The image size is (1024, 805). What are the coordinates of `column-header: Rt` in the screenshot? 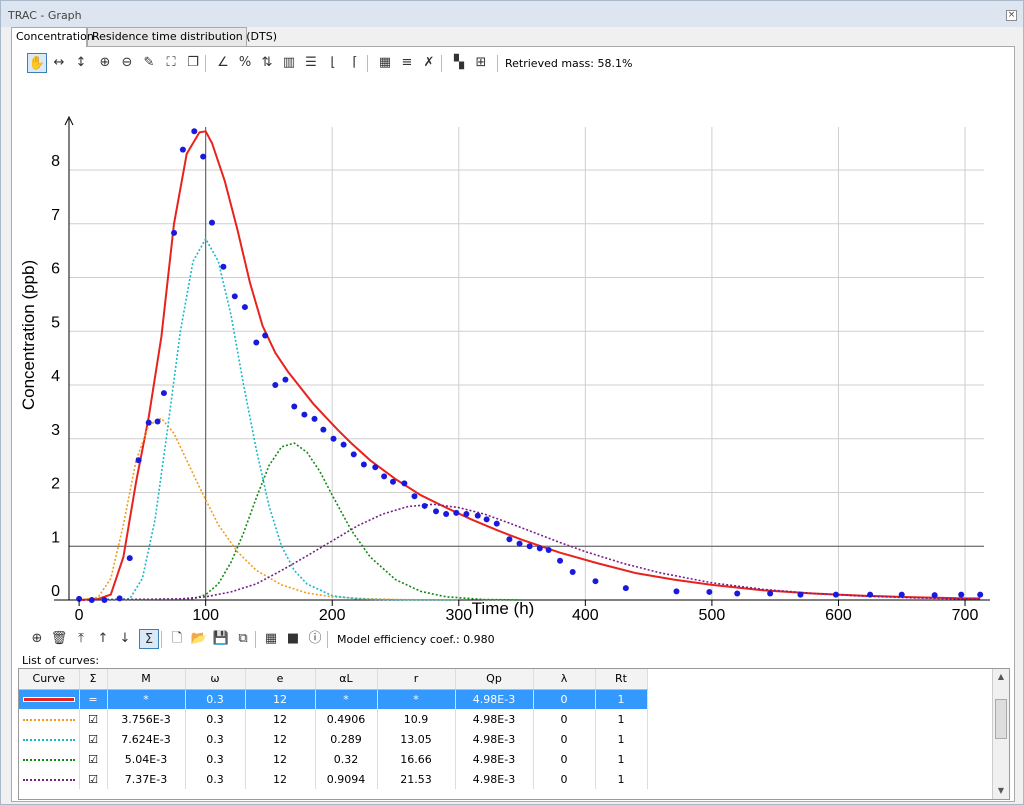 It's located at (621, 679).